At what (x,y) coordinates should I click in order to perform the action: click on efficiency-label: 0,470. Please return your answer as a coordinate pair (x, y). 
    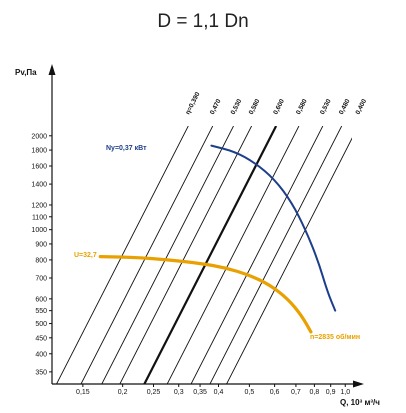
    Looking at the image, I should click on (216, 107).